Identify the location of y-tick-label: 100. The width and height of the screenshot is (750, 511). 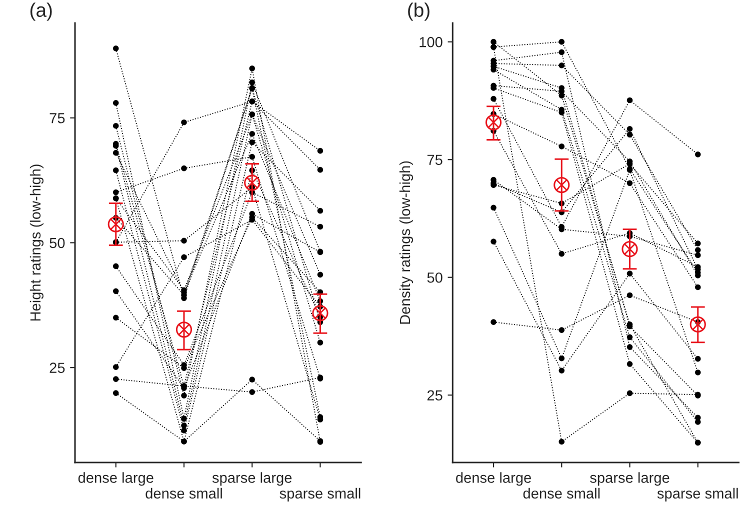
(431, 42).